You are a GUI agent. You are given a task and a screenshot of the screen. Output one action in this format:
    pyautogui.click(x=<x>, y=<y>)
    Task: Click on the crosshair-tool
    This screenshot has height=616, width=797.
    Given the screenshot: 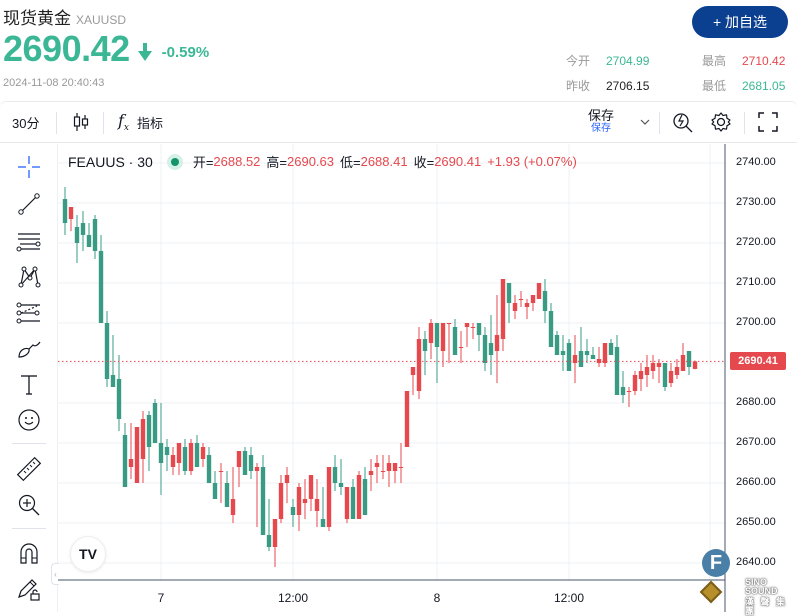 What is the action you would take?
    pyautogui.click(x=29, y=167)
    